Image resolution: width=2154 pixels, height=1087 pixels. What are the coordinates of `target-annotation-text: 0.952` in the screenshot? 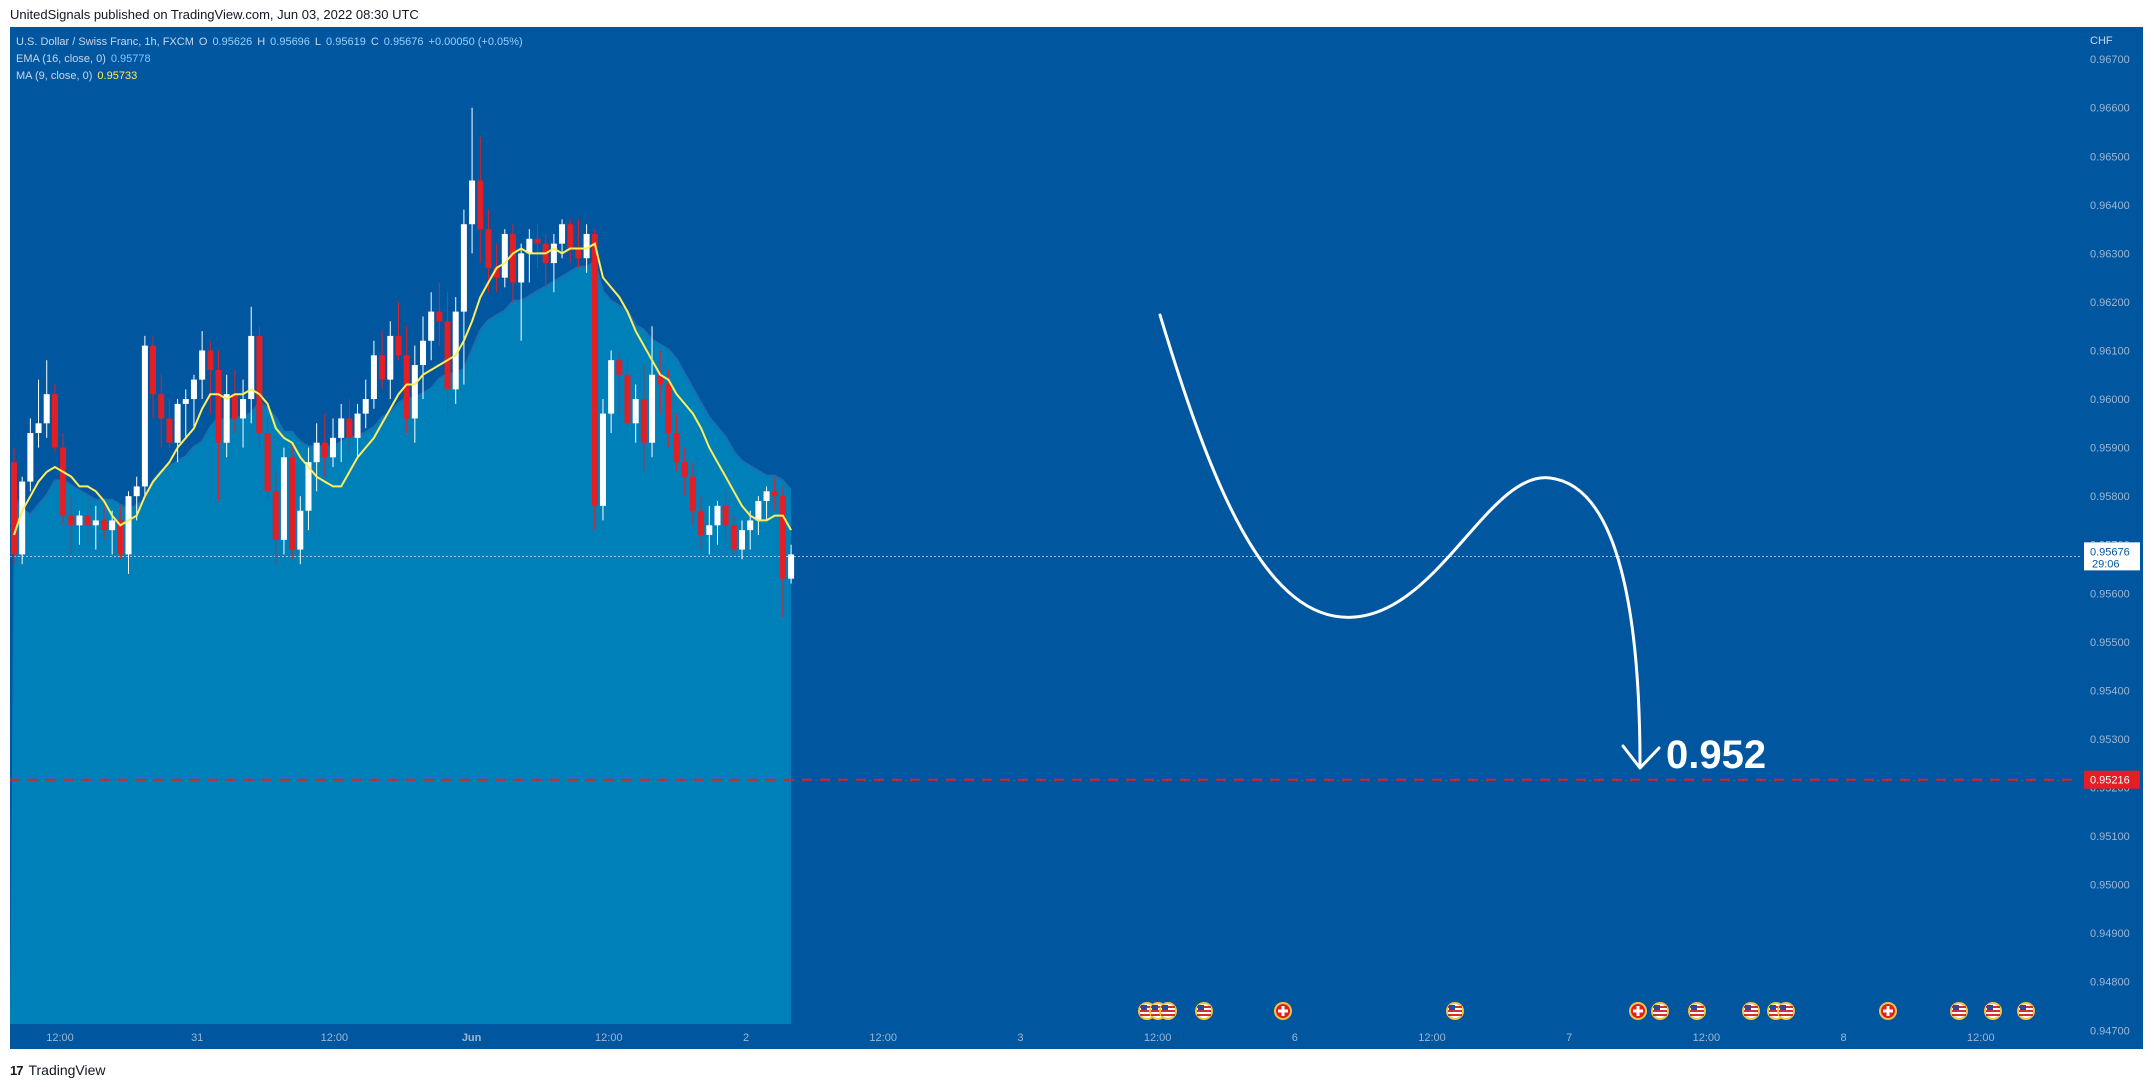 It's located at (1716, 755).